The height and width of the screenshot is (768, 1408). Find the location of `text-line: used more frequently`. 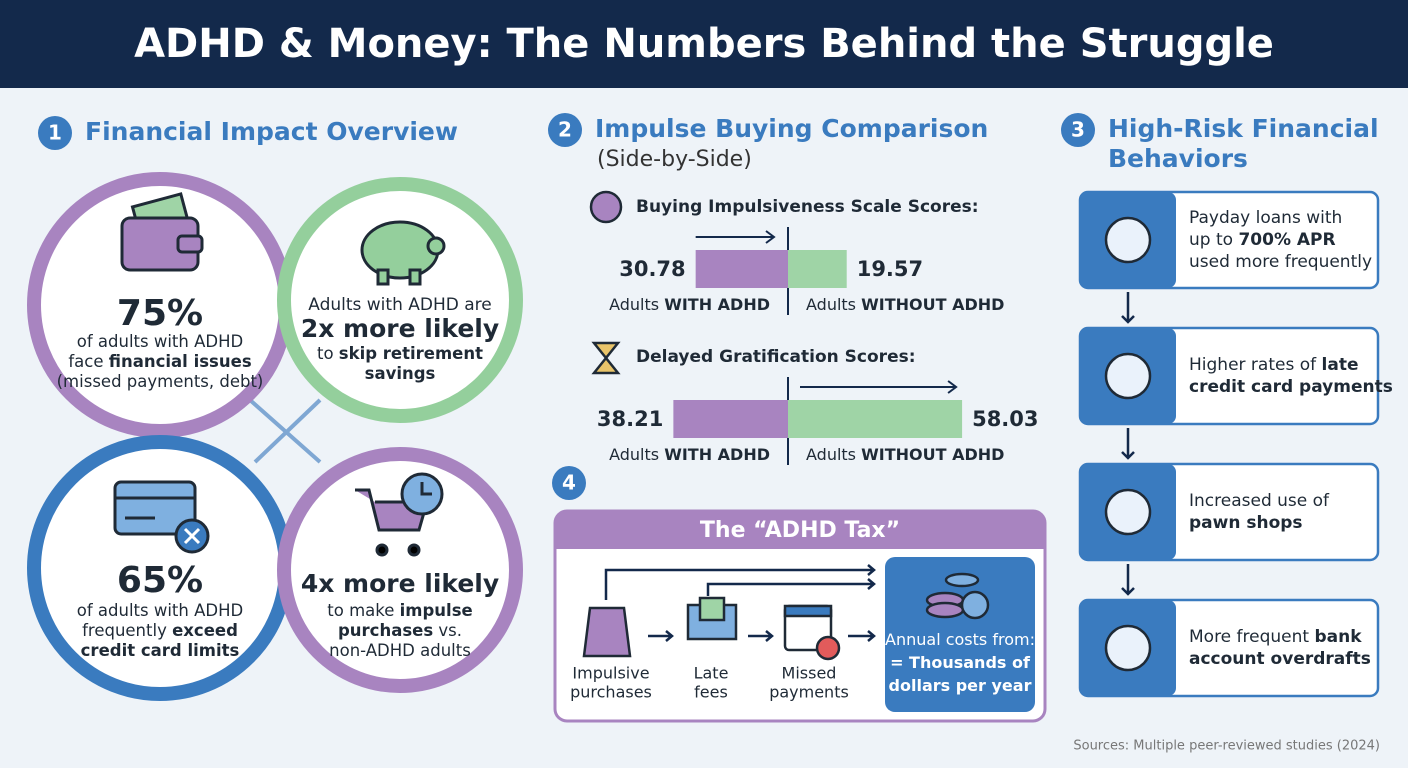

text-line: used more frequently is located at coordinates (1280, 262).